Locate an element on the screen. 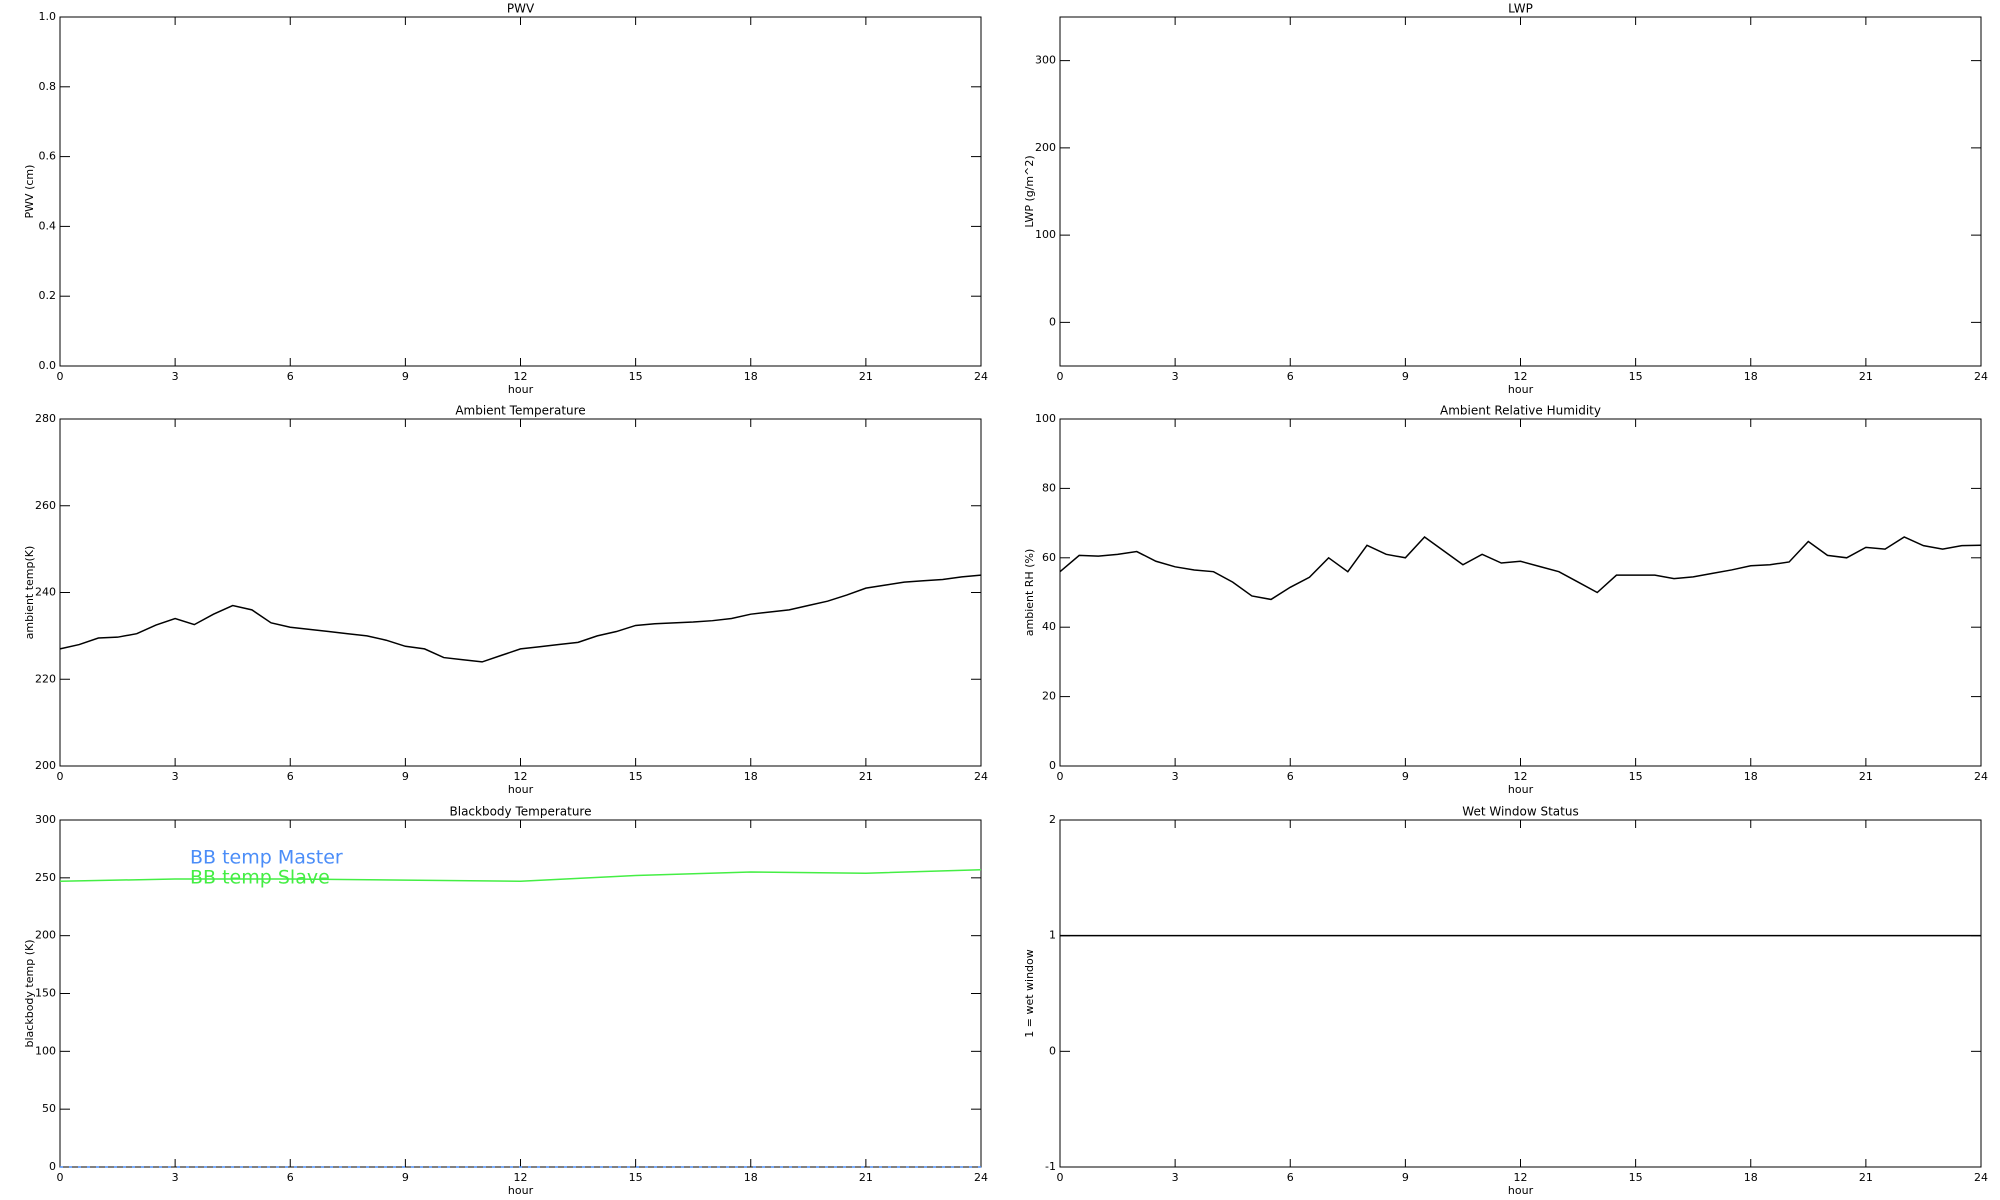  y-axis-label: LWP (g/m^2) is located at coordinates (1029, 191).